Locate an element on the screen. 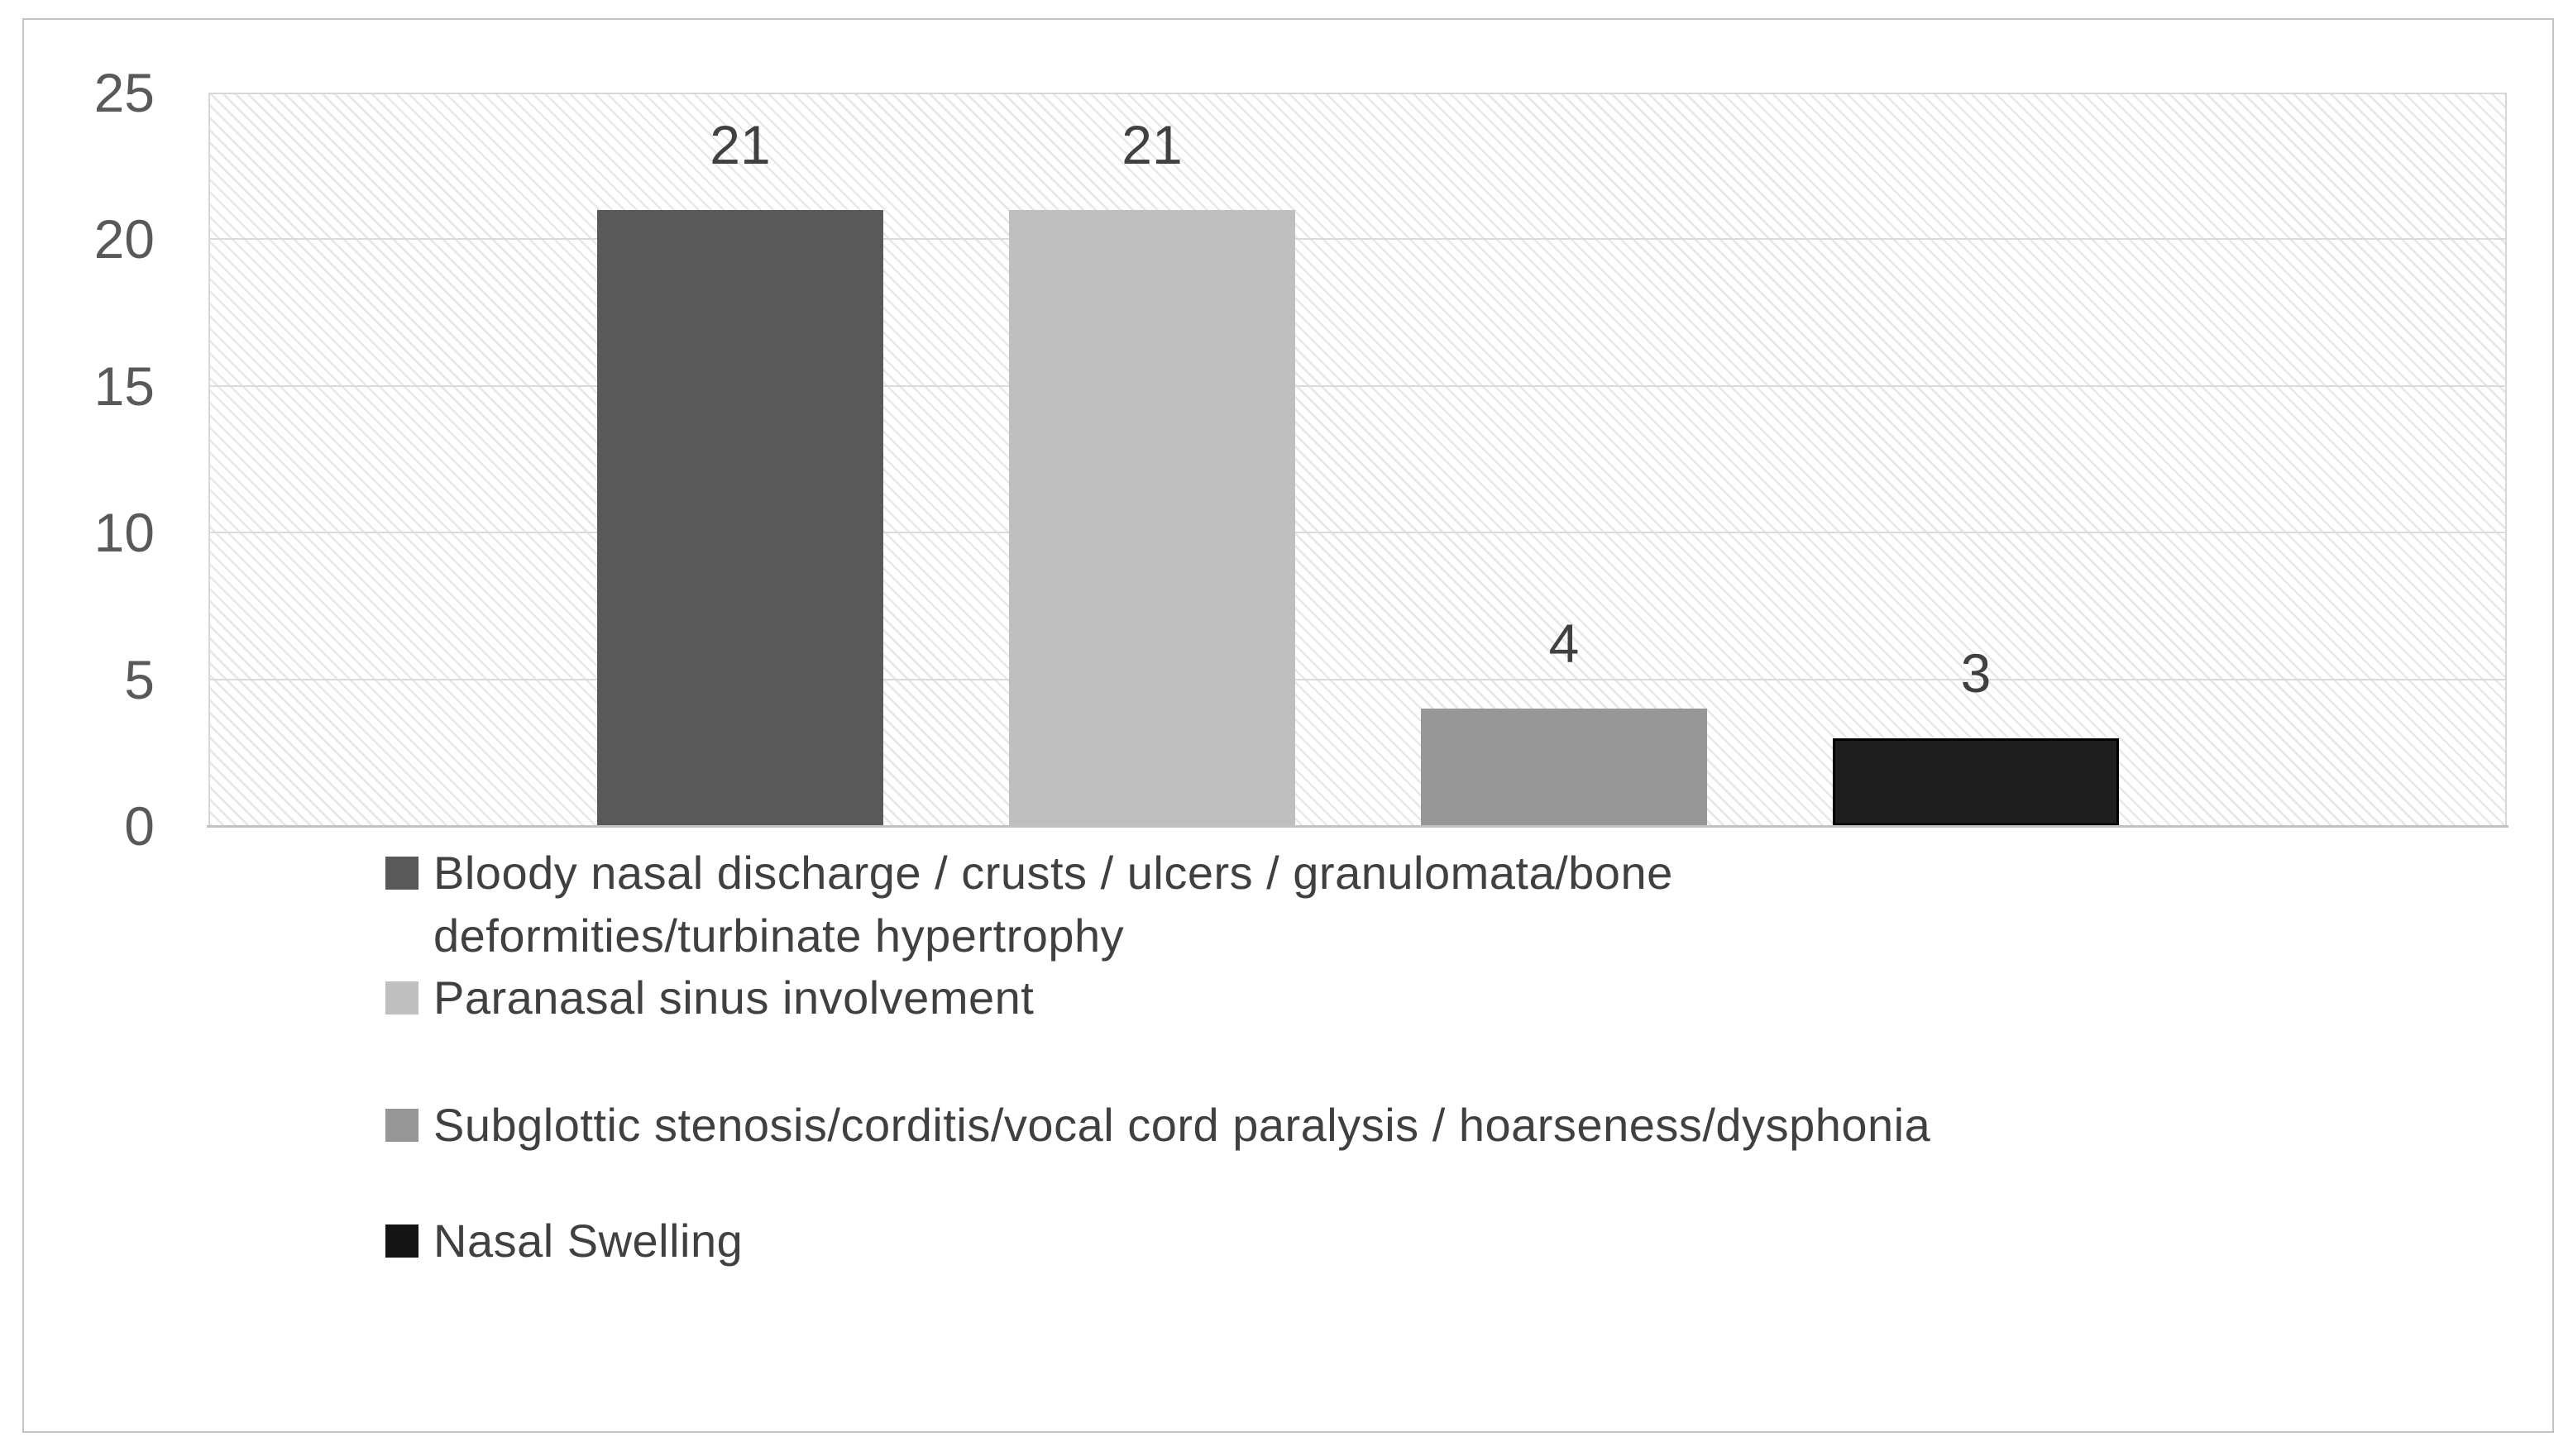  legend-label-2: Paranasal sinus involvement is located at coordinates (1446, 998).